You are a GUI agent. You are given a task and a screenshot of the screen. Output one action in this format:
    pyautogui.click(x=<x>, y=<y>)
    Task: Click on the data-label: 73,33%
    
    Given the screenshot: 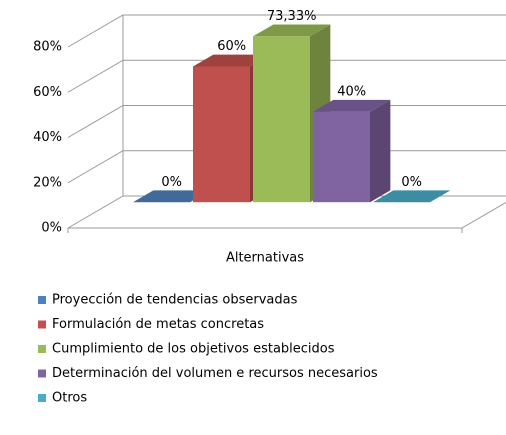 What is the action you would take?
    pyautogui.click(x=292, y=16)
    